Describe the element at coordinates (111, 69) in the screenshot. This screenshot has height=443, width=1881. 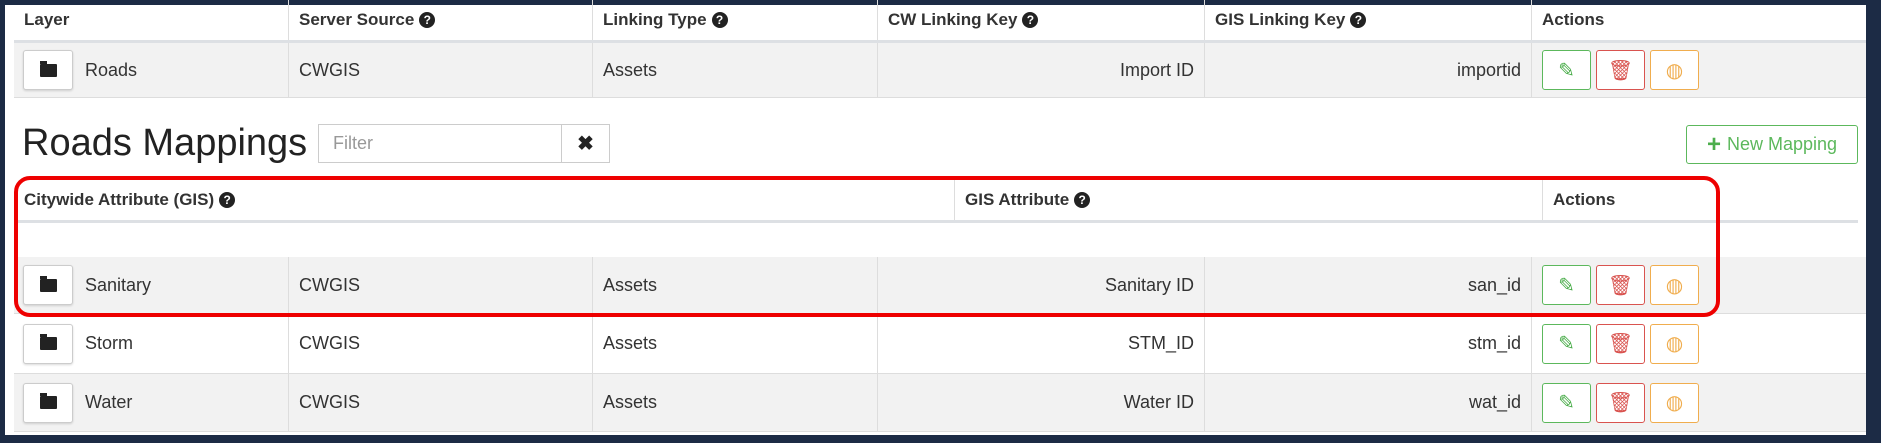
I see `layer-name: Roads` at that location.